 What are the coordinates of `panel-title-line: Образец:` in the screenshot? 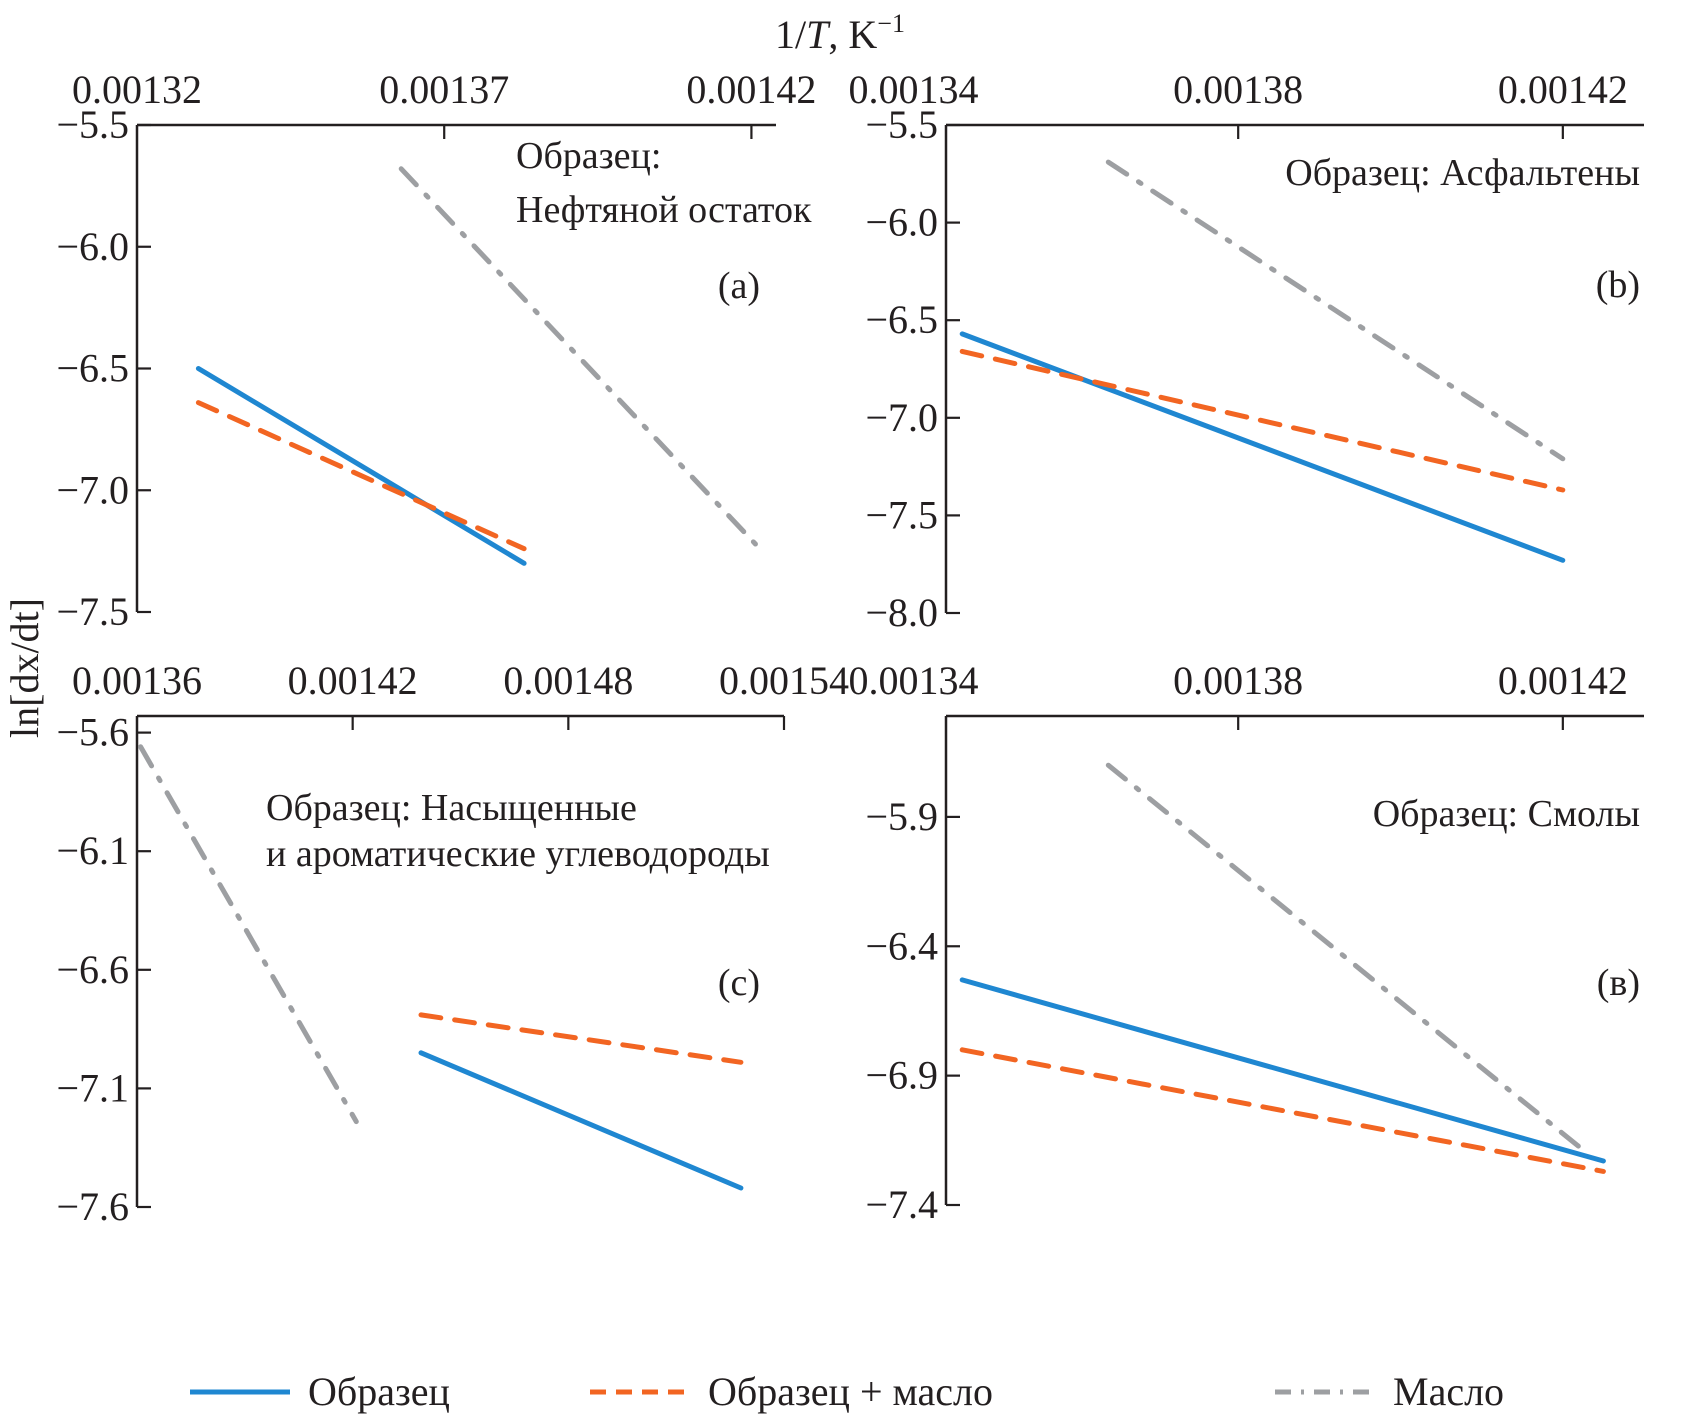 It's located at (588, 156).